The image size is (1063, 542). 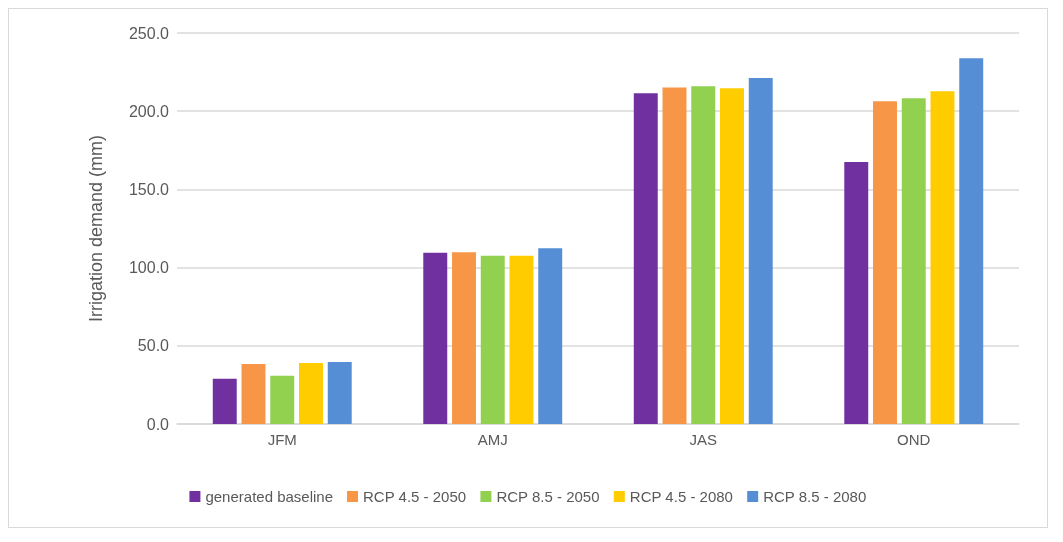 I want to click on y-tick-label: 150.0, so click(x=149, y=189).